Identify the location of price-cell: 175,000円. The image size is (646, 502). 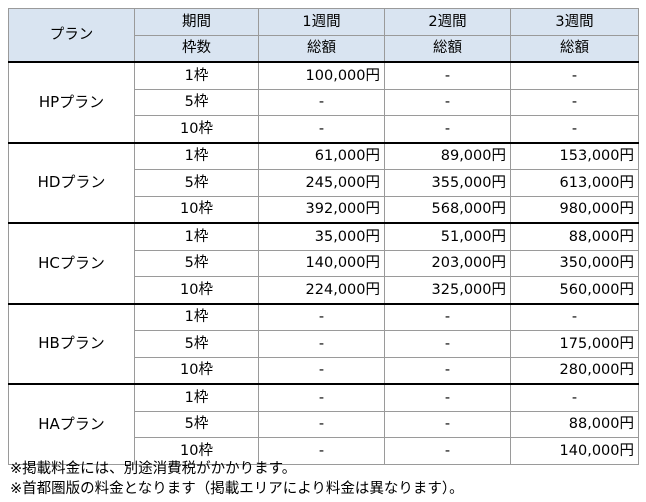
(574, 344).